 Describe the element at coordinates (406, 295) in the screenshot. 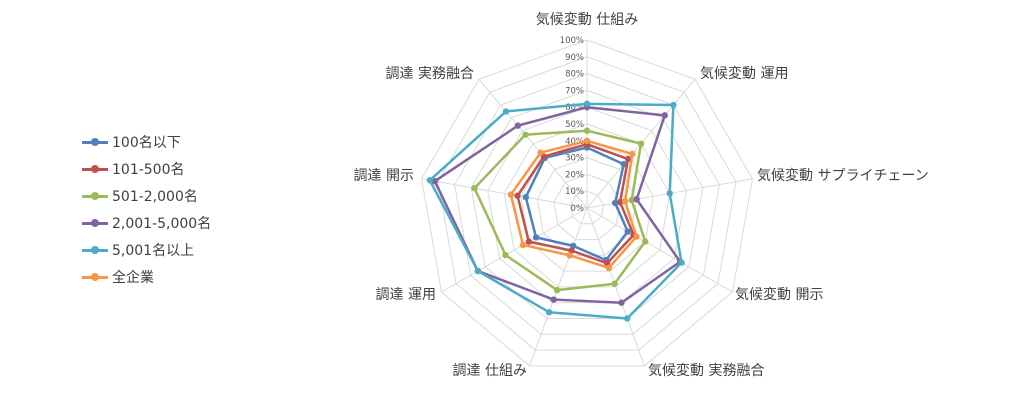

I see `axis-label: 調達 運用` at that location.